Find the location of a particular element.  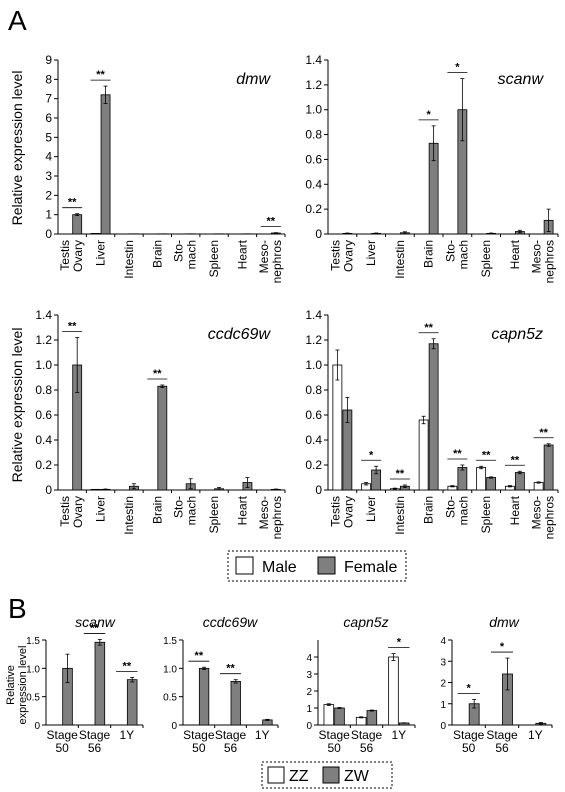

x-category-label: 1Y is located at coordinates (262, 735).